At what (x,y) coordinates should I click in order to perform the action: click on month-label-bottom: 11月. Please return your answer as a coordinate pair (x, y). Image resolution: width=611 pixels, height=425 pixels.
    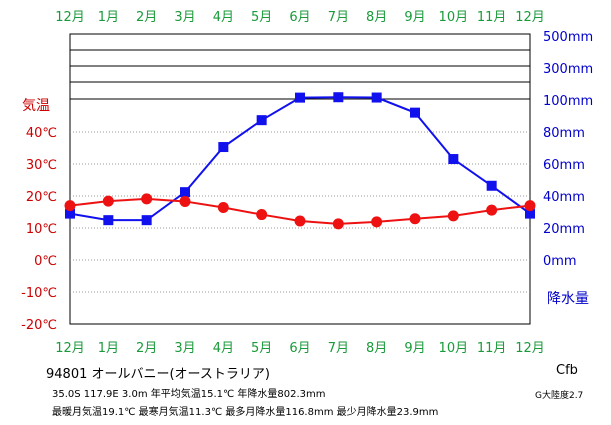
    Looking at the image, I should click on (492, 348).